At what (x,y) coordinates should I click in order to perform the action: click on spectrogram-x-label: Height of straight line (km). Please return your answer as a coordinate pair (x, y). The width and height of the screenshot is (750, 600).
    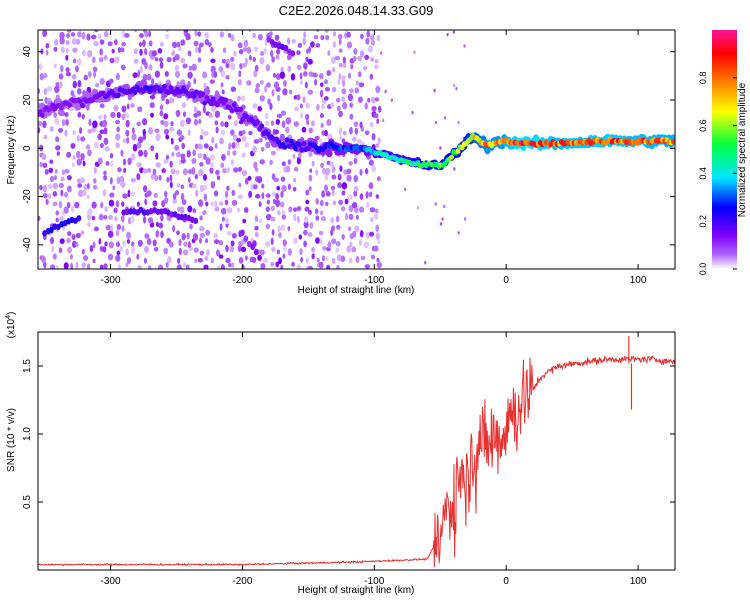
    Looking at the image, I should click on (356, 290).